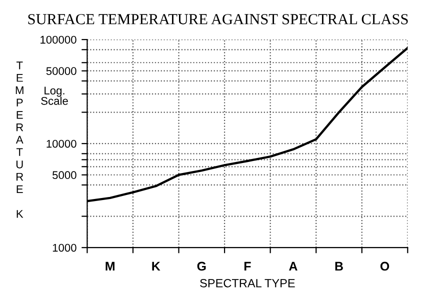  I want to click on y-tick-label: 1000, so click(64, 248).